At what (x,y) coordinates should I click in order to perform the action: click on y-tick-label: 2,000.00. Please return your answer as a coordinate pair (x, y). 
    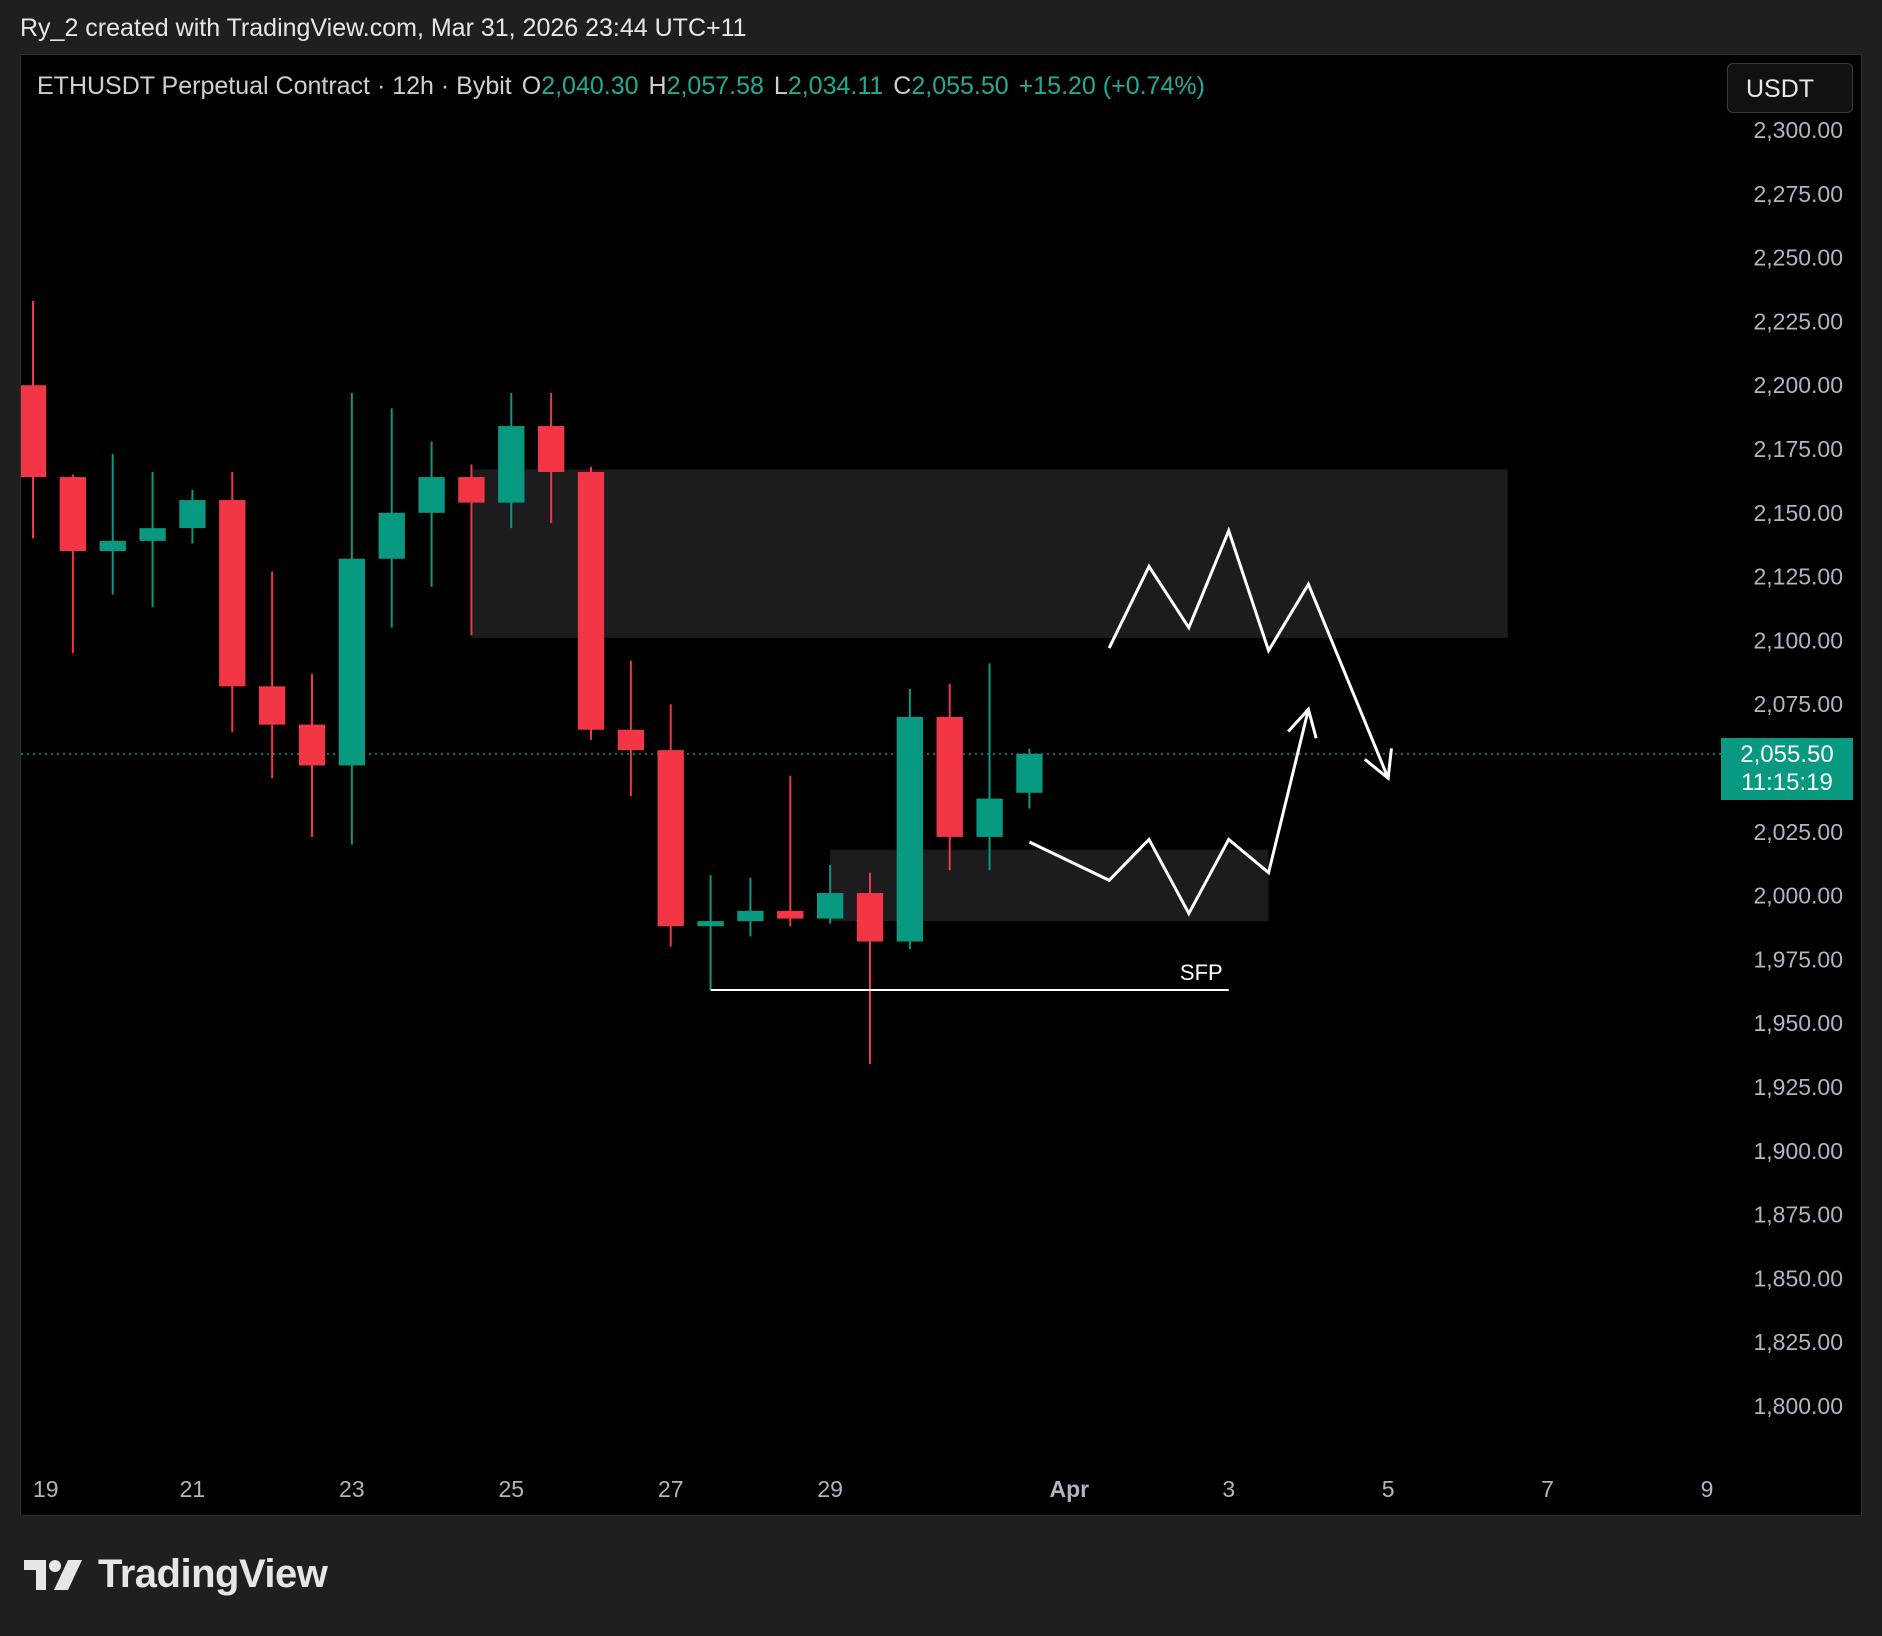
    Looking at the image, I should click on (1798, 896).